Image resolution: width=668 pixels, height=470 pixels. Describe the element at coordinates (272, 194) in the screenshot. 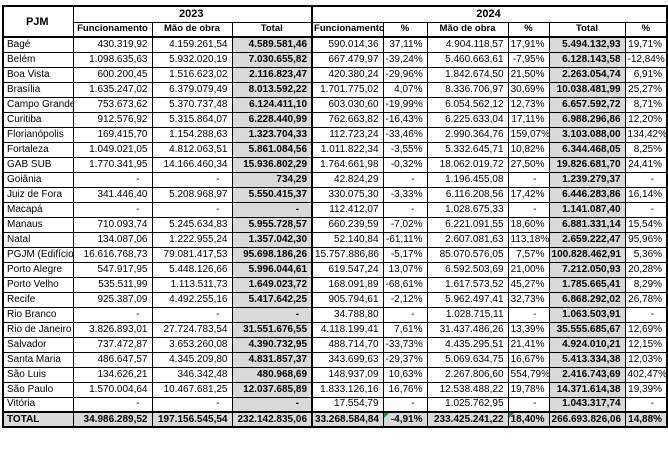

I see `value-cell: 5.550.415,37` at that location.